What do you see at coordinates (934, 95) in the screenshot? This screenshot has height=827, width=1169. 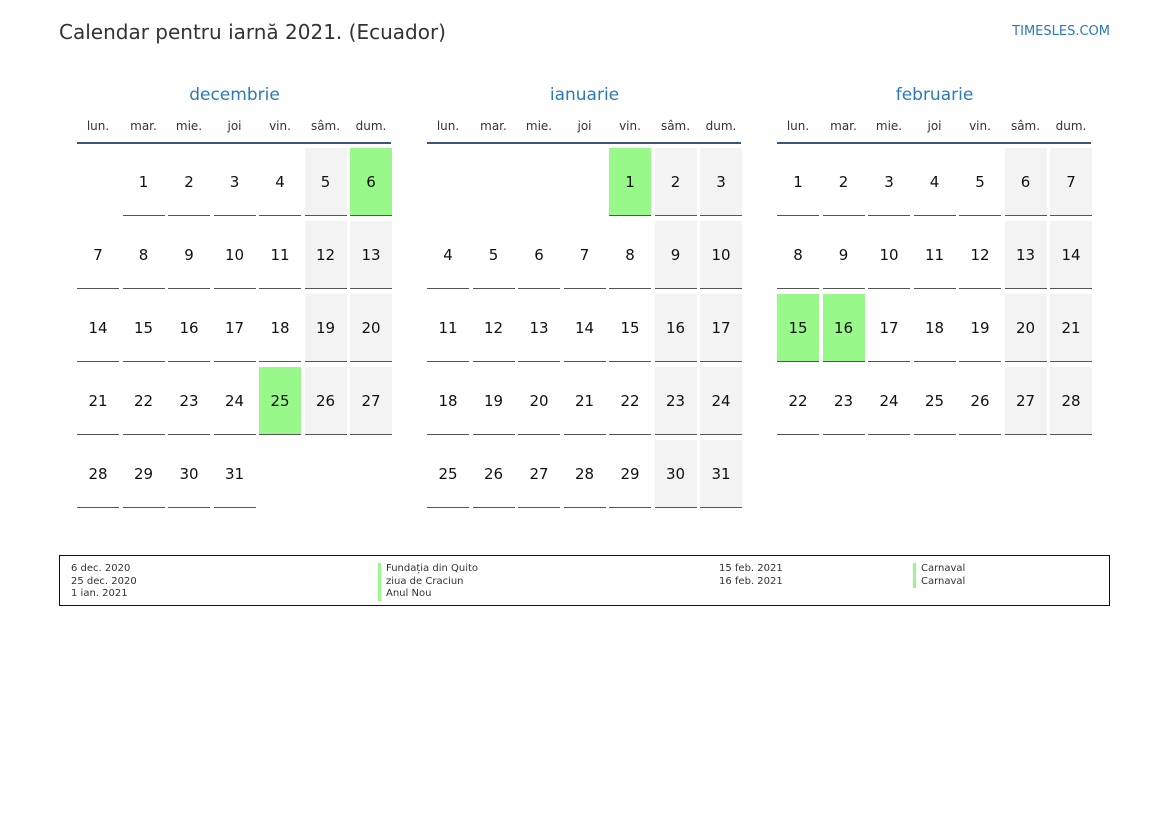 I see `month-title: februarie` at bounding box center [934, 95].